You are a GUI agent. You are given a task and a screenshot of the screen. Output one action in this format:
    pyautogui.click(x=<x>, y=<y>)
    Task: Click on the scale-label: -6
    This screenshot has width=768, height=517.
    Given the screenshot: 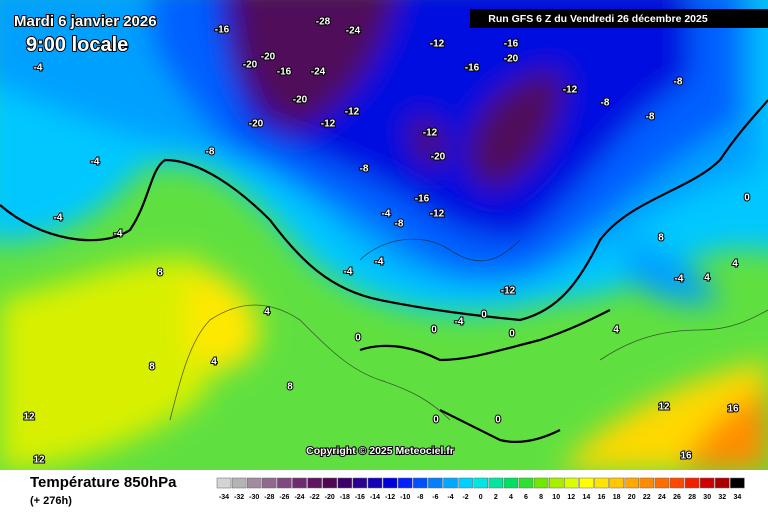 What is the action you would take?
    pyautogui.click(x=435, y=497)
    